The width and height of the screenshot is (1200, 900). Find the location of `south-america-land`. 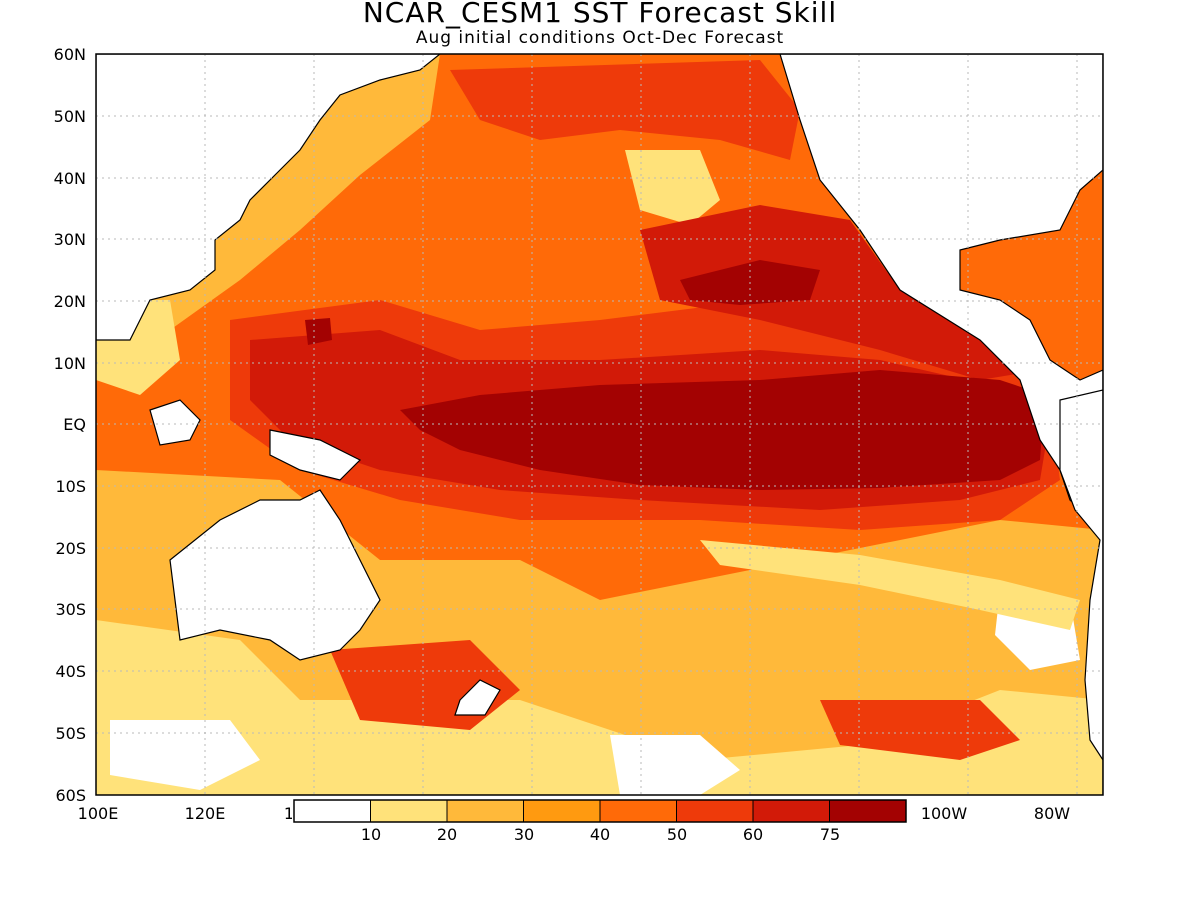

south-america-land is located at coordinates (1081, 575).